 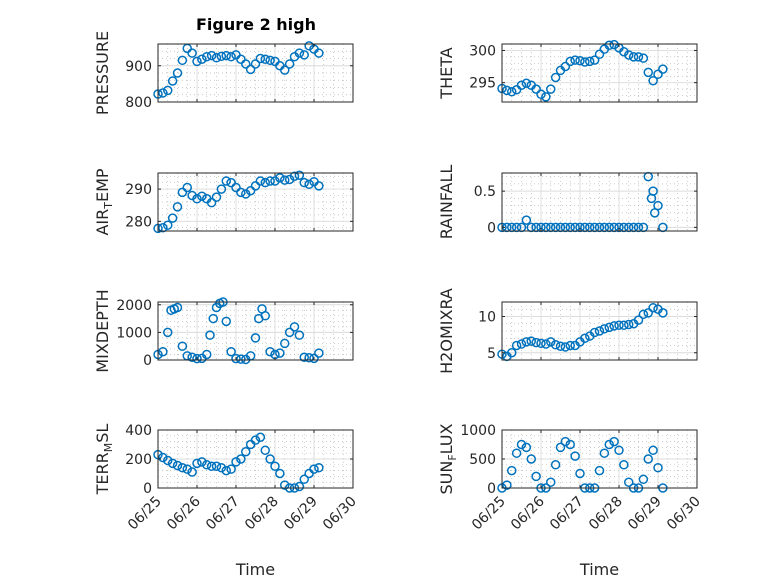 I want to click on y-tick-label: 300, so click(x=482, y=51).